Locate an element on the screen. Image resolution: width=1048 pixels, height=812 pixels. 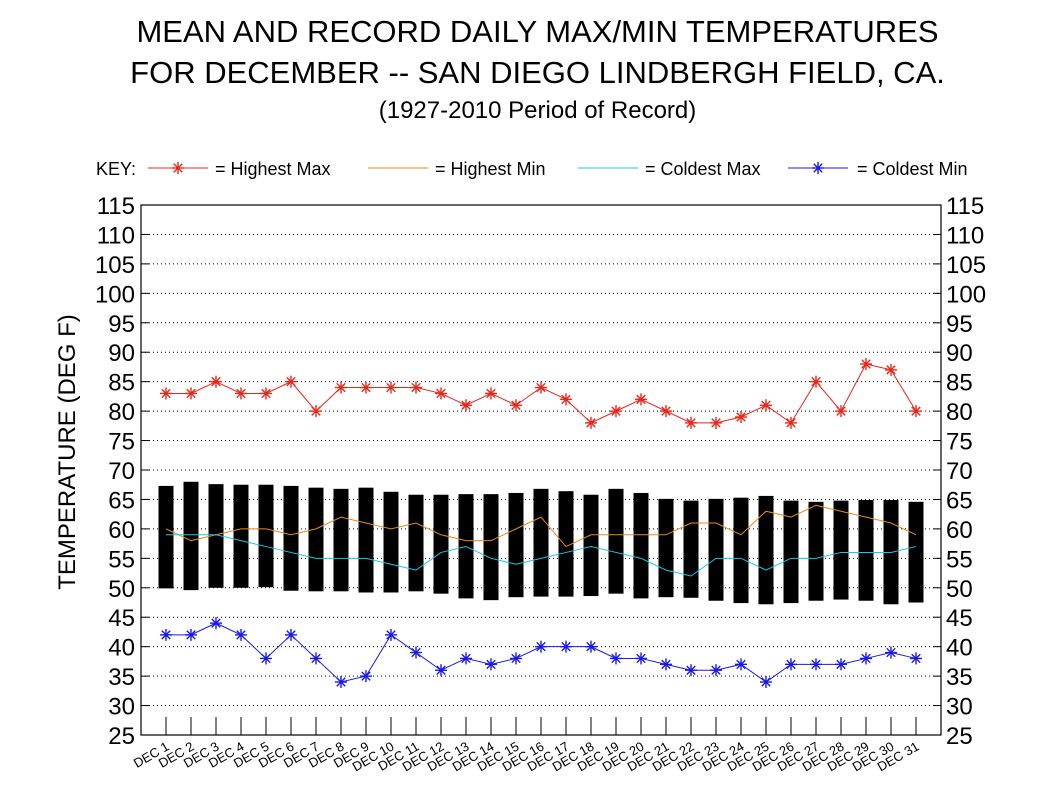
y-tick-label-right: 95 is located at coordinates (959, 324).